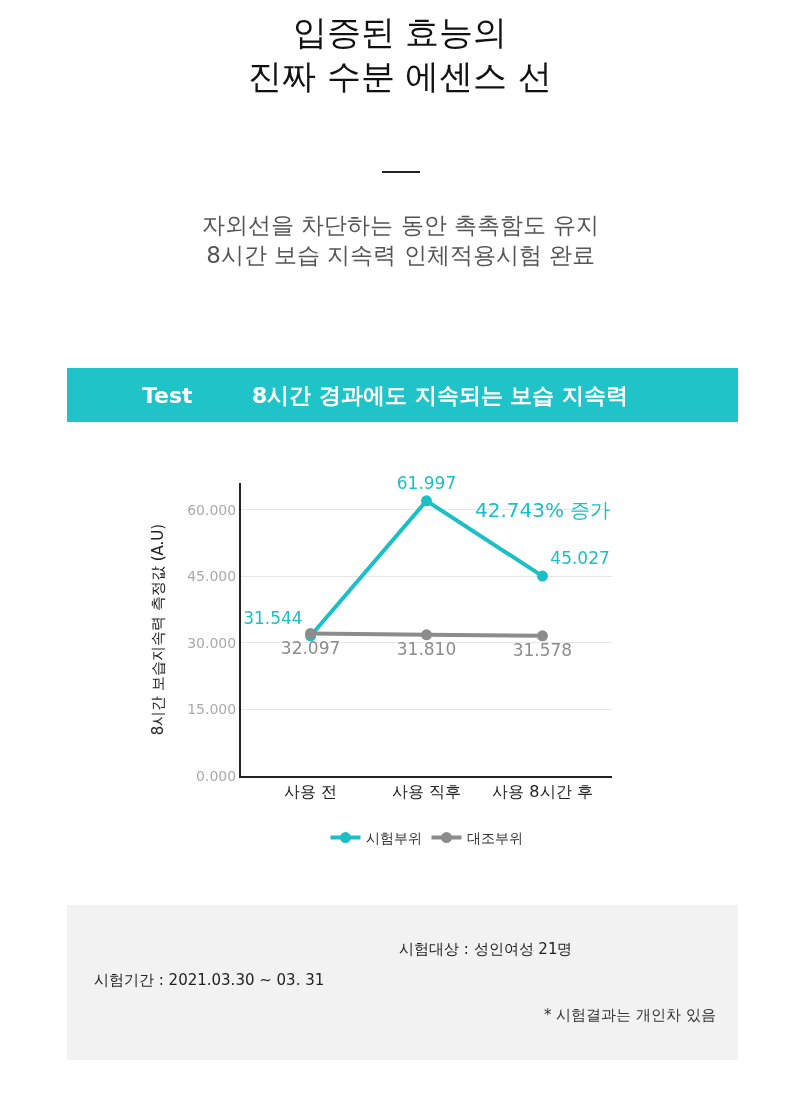 The height and width of the screenshot is (1098, 800). Describe the element at coordinates (426, 482) in the screenshot. I see `data-label: 61.997` at that location.